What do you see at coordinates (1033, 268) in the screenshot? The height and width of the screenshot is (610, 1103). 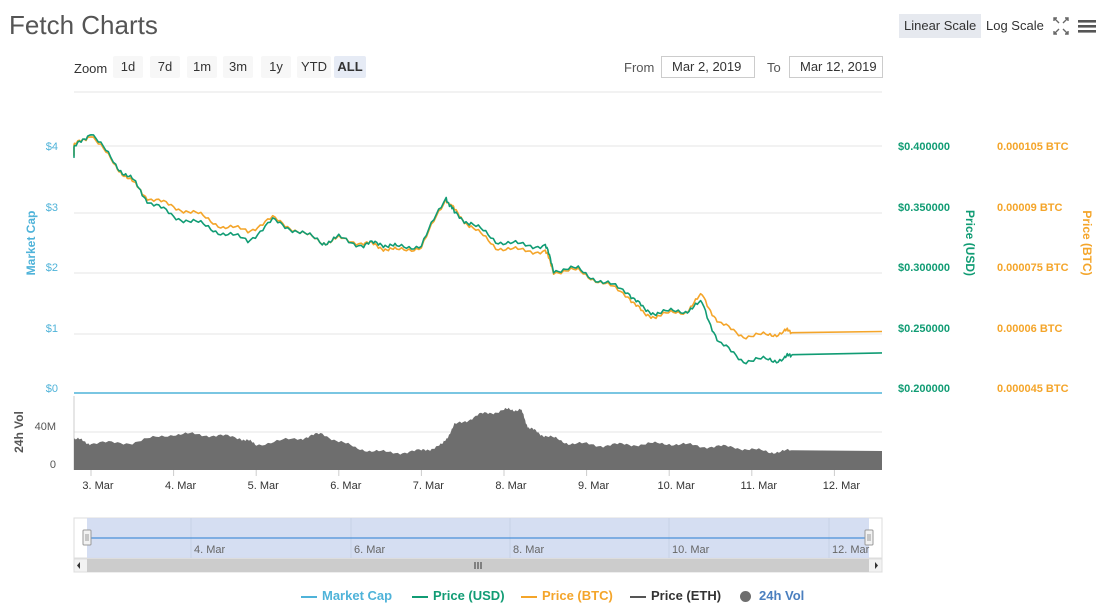 I see `btc-tick-label: 0.000075 BTC` at bounding box center [1033, 268].